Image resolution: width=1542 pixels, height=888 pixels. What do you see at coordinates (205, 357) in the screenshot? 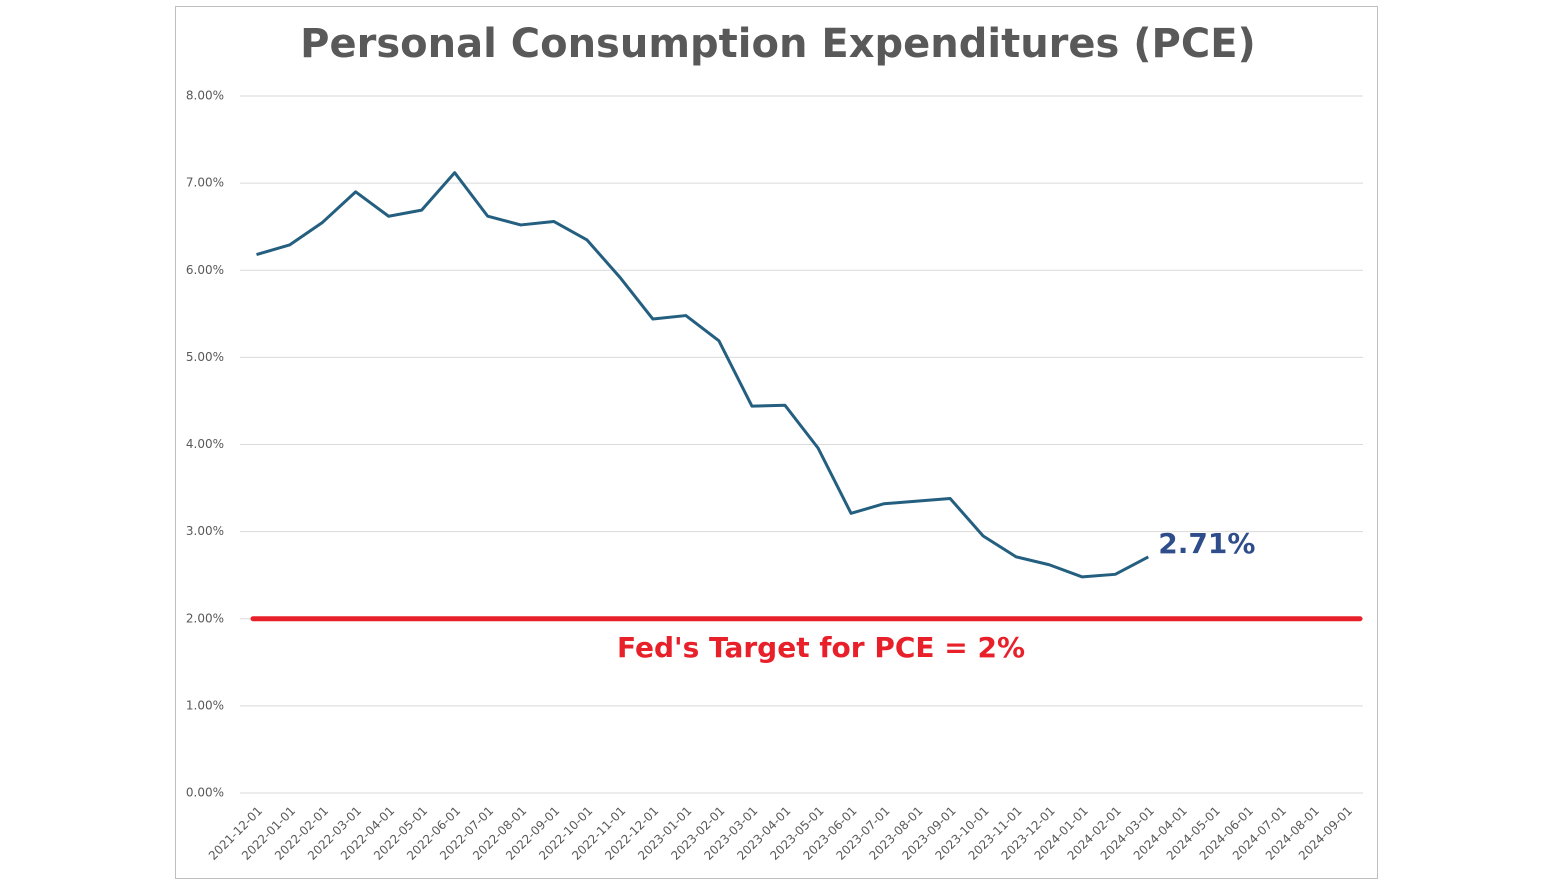
I see `y-tick-label: 5.00%` at bounding box center [205, 357].